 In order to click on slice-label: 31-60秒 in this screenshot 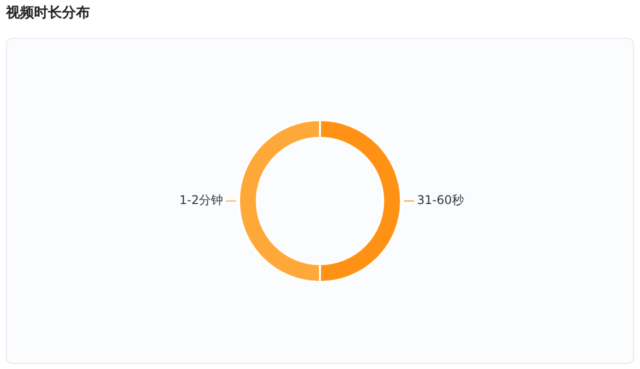, I will do `click(440, 200)`.